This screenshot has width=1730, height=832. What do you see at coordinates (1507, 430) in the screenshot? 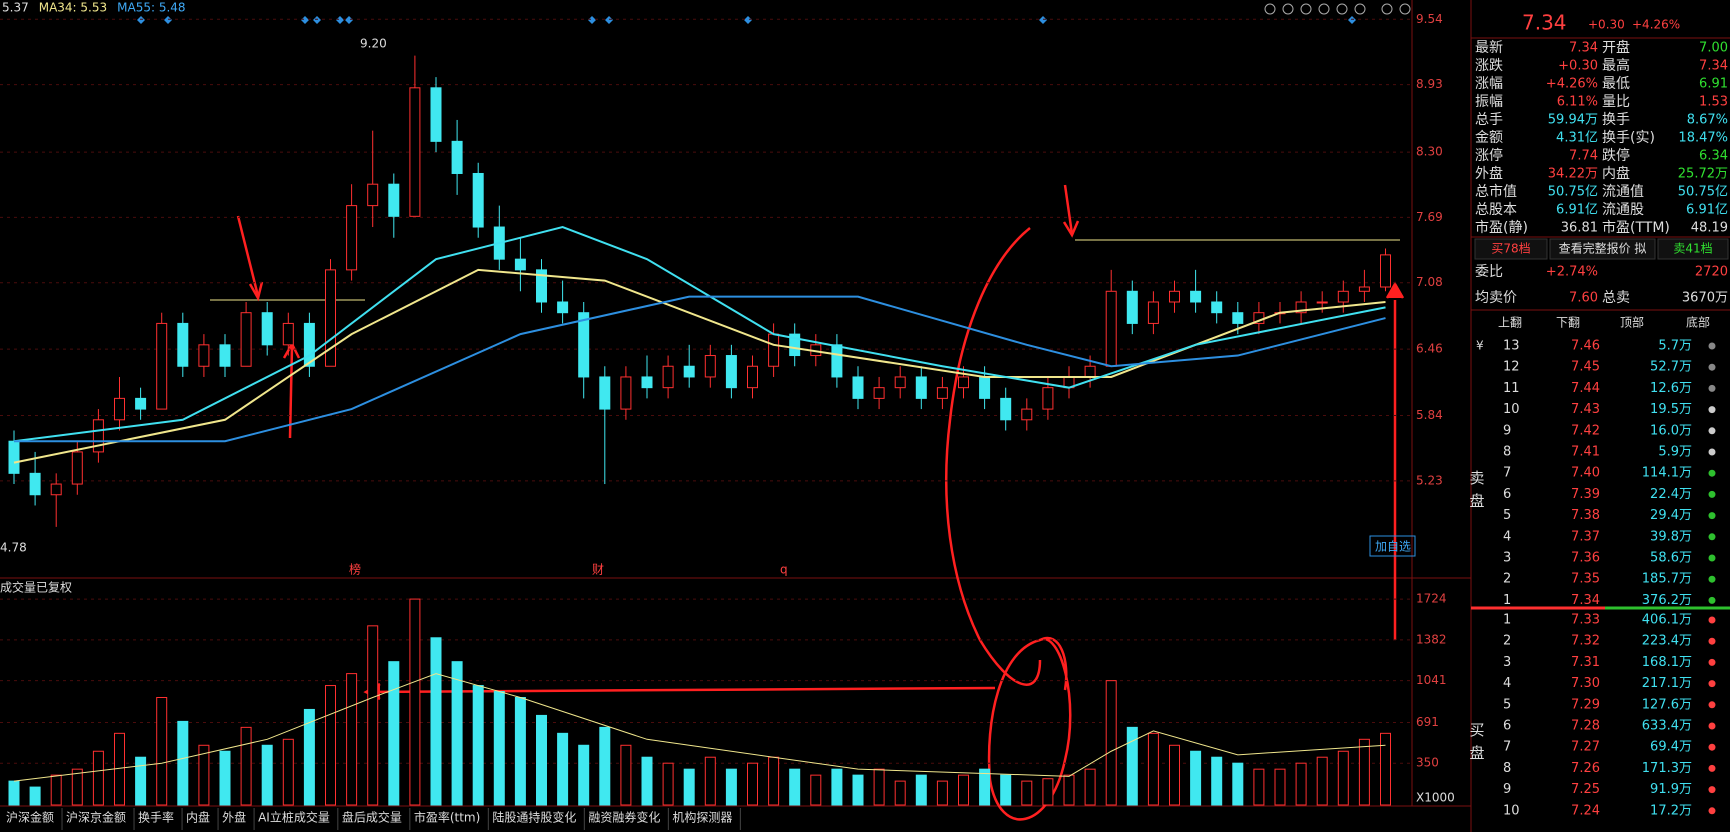
I see `book-level: 9` at bounding box center [1507, 430].